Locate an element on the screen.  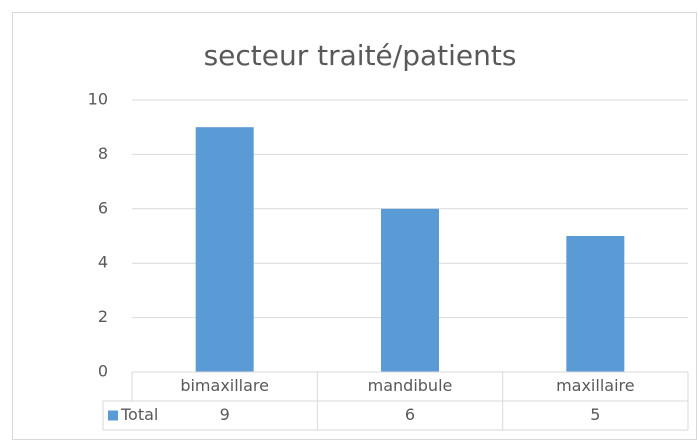
y-tick-label: 10 is located at coordinates (98, 99).